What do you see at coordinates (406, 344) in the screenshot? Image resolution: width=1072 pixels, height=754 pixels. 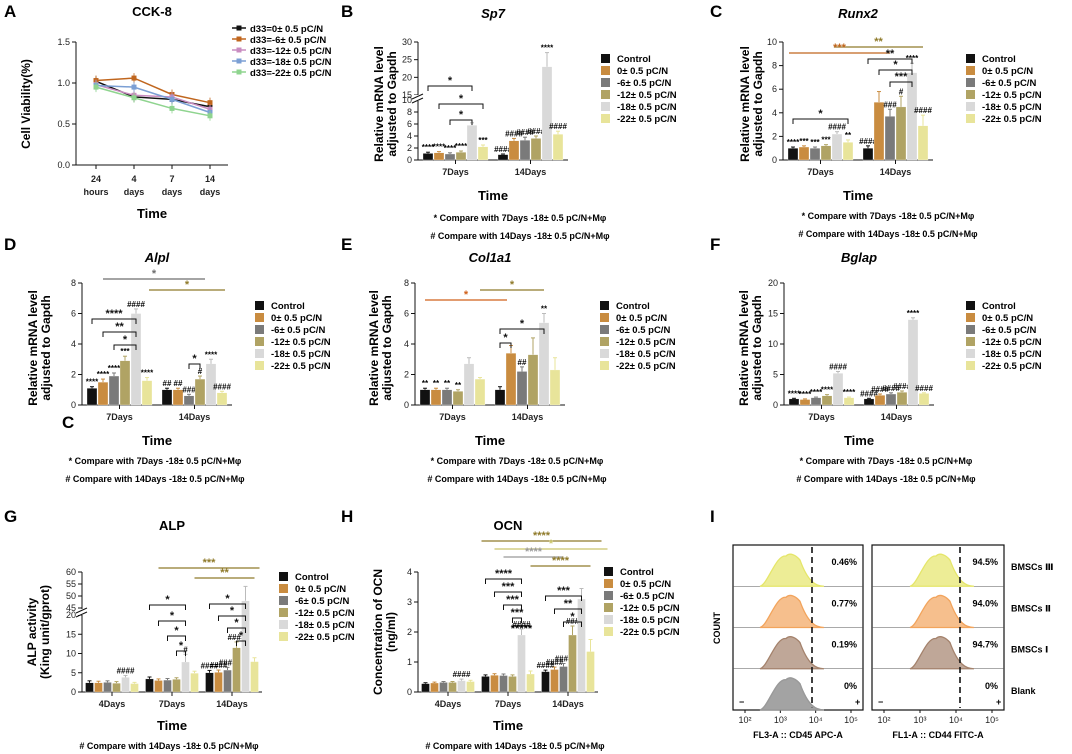 I see `y-tick-label: 4` at bounding box center [406, 344].